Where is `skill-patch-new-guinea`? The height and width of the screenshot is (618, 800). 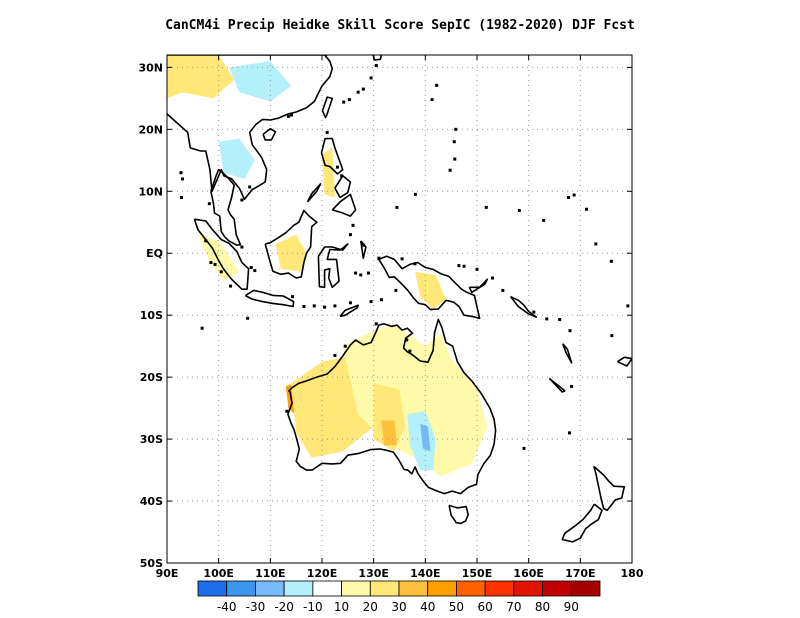 skill-patch-new-guinea is located at coordinates (430, 290).